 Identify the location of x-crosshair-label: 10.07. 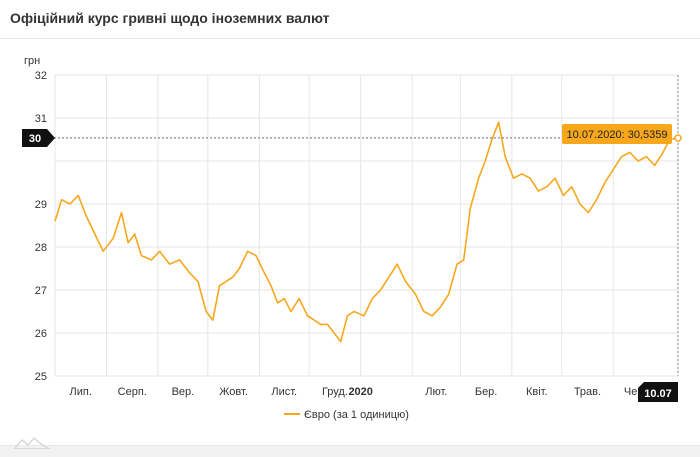
(658, 394).